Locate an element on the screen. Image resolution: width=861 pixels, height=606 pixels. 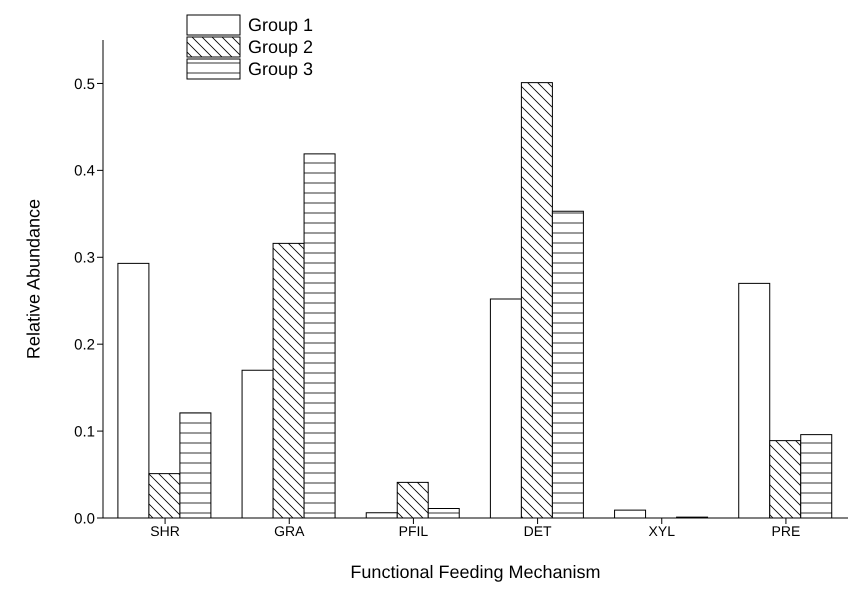
y-tick-label: 0.1 is located at coordinates (84, 431).